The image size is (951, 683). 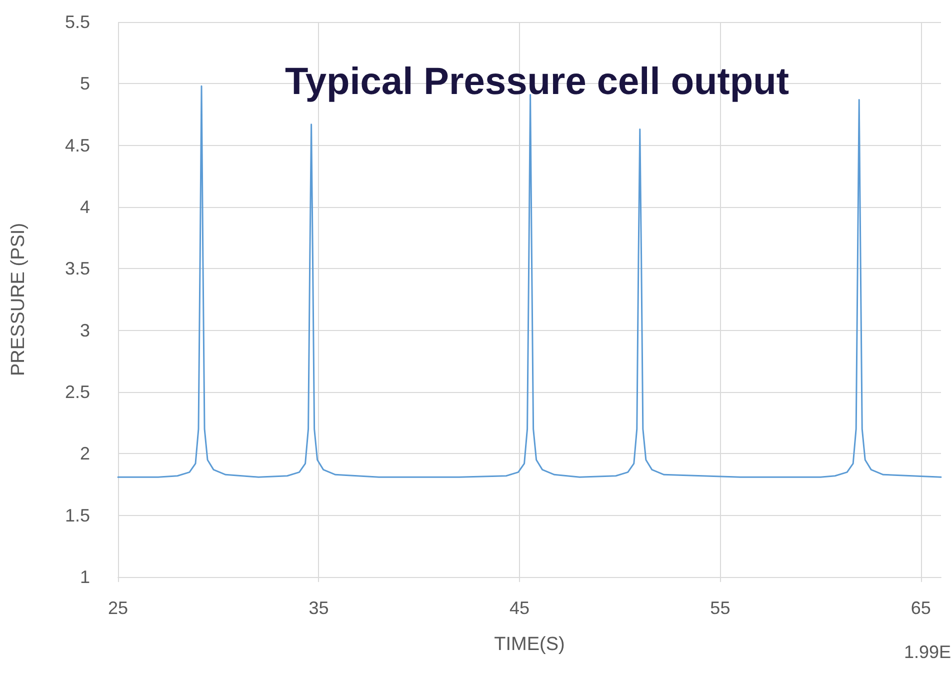 I want to click on y-axis-title: PRESSURE (PSI), so click(x=18, y=299).